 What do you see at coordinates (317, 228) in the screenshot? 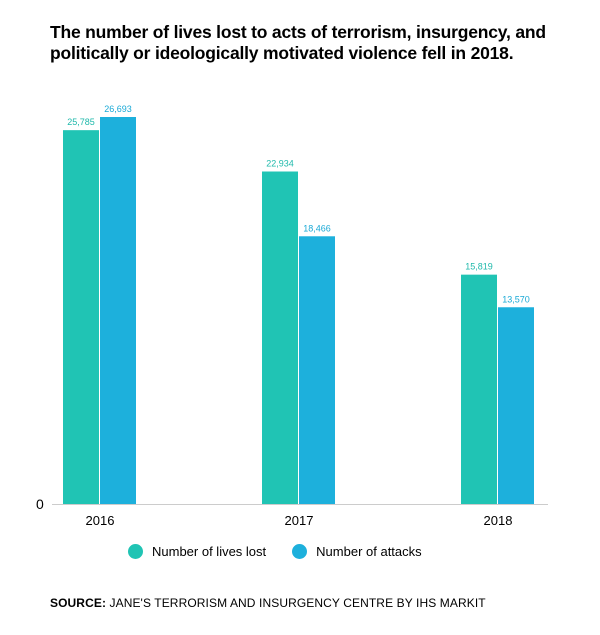
I see `data-label-attacks-2017: 18,466` at bounding box center [317, 228].